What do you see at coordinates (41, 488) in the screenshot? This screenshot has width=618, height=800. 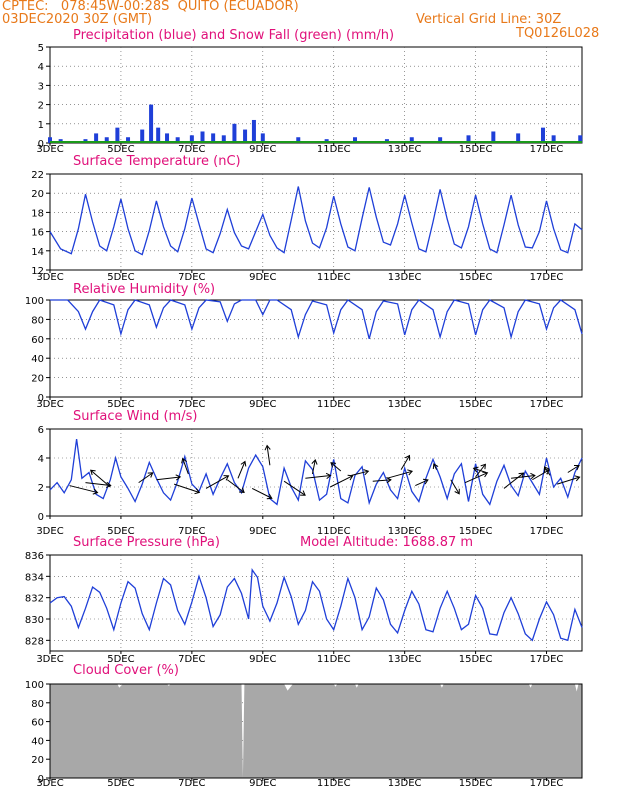 I see `y-tick-label: 2` at bounding box center [41, 488].